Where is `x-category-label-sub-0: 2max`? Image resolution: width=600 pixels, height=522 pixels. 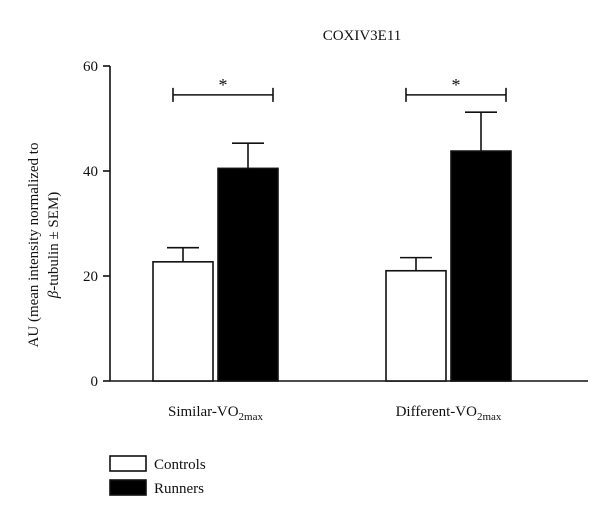 x-category-label-sub-0: 2max is located at coordinates (251, 417).